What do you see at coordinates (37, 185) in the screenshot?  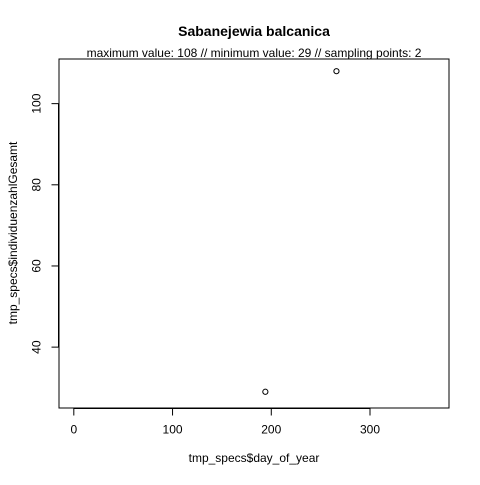 I see `y-tick-label: 80` at bounding box center [37, 185].